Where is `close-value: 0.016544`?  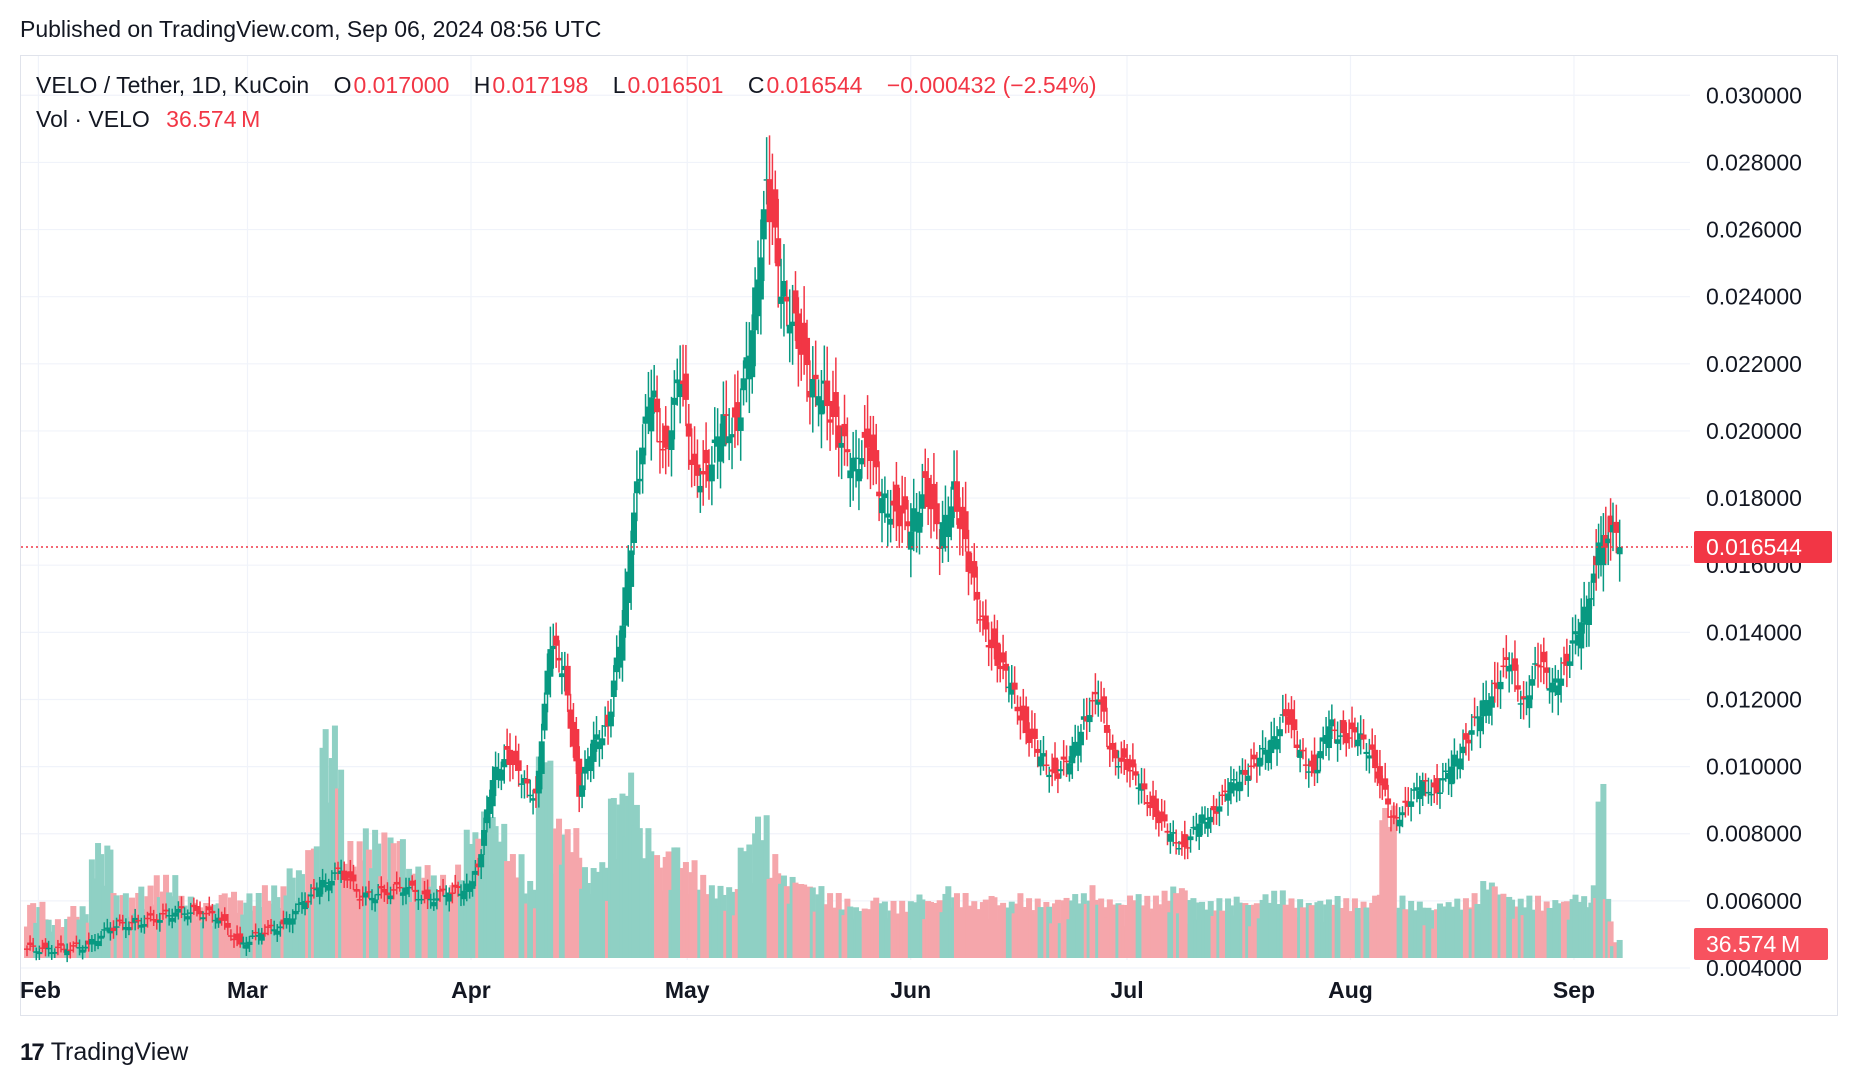 close-value: 0.016544 is located at coordinates (814, 85).